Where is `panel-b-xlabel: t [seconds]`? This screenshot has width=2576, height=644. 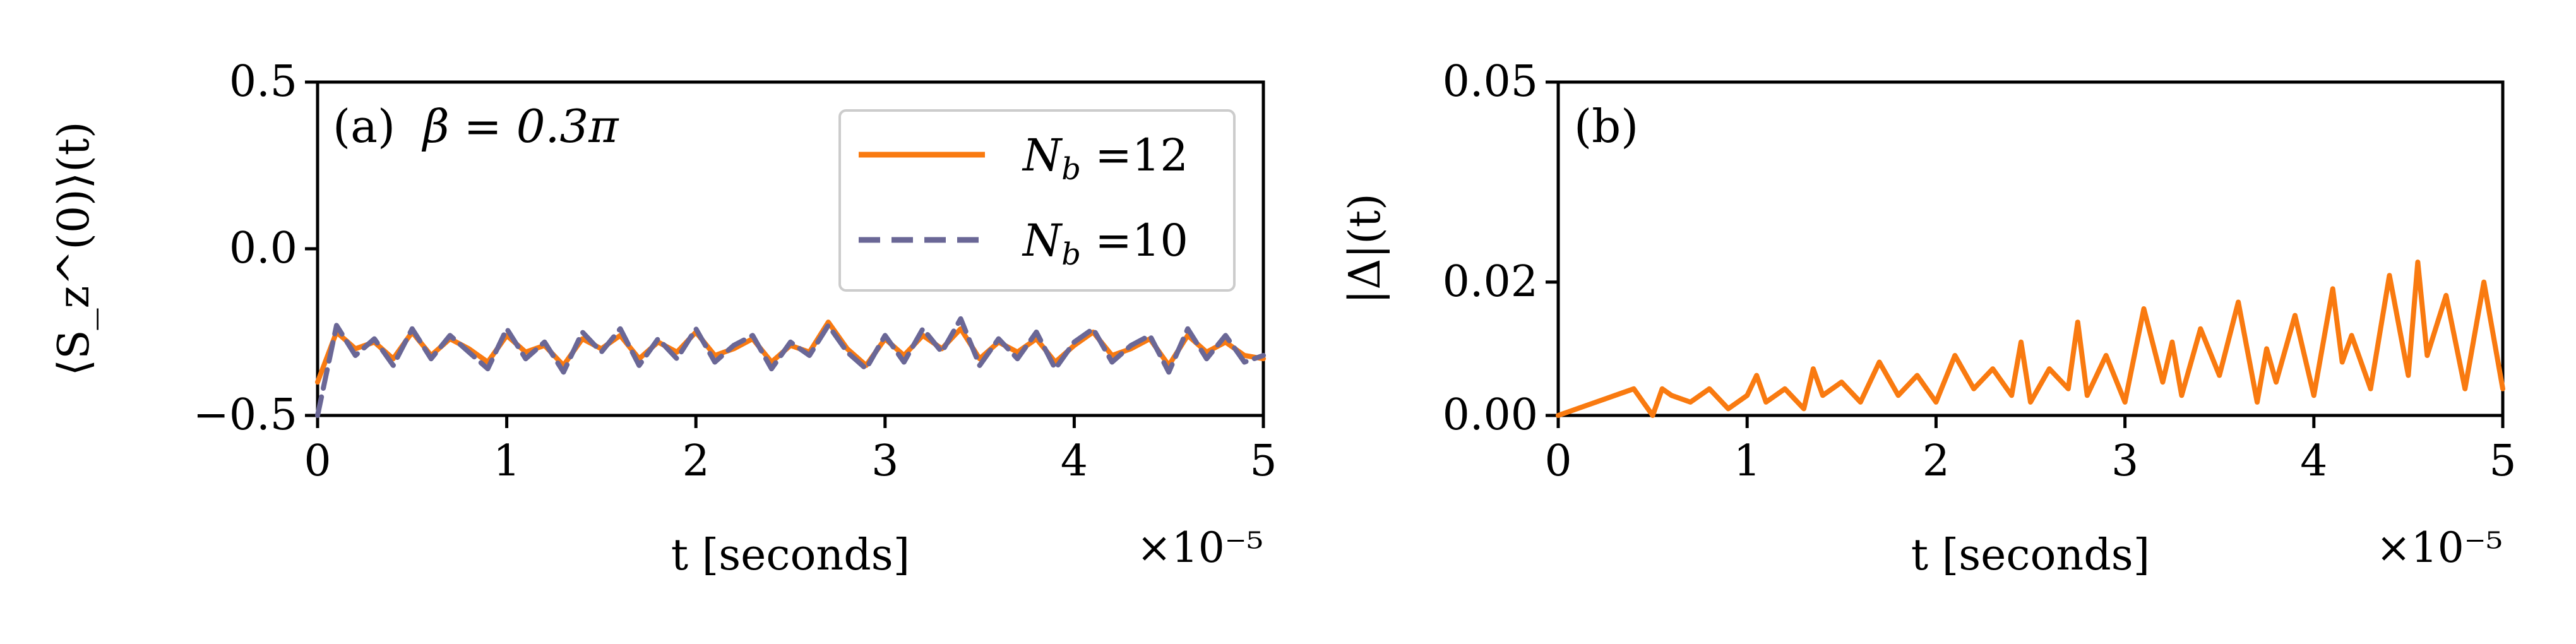 panel-b-xlabel: t [seconds] is located at coordinates (2030, 555).